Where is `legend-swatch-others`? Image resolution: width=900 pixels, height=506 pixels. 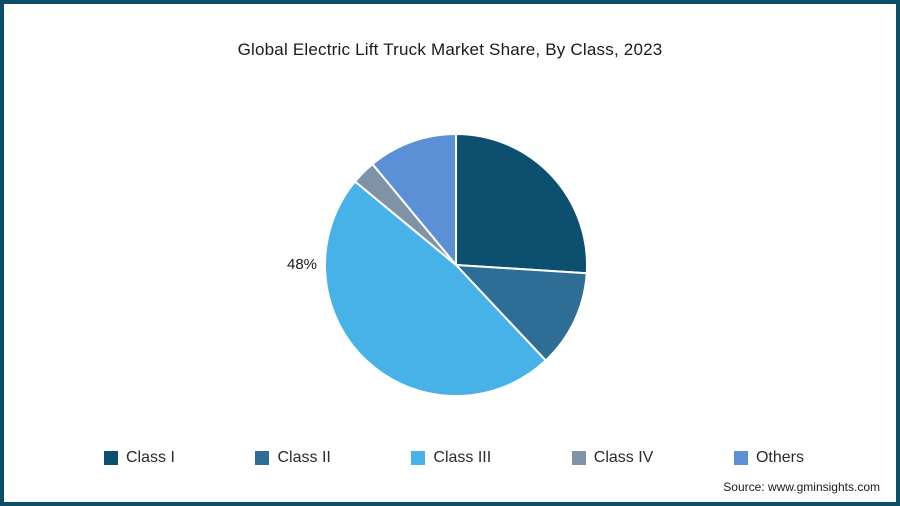
legend-swatch-others is located at coordinates (740, 458).